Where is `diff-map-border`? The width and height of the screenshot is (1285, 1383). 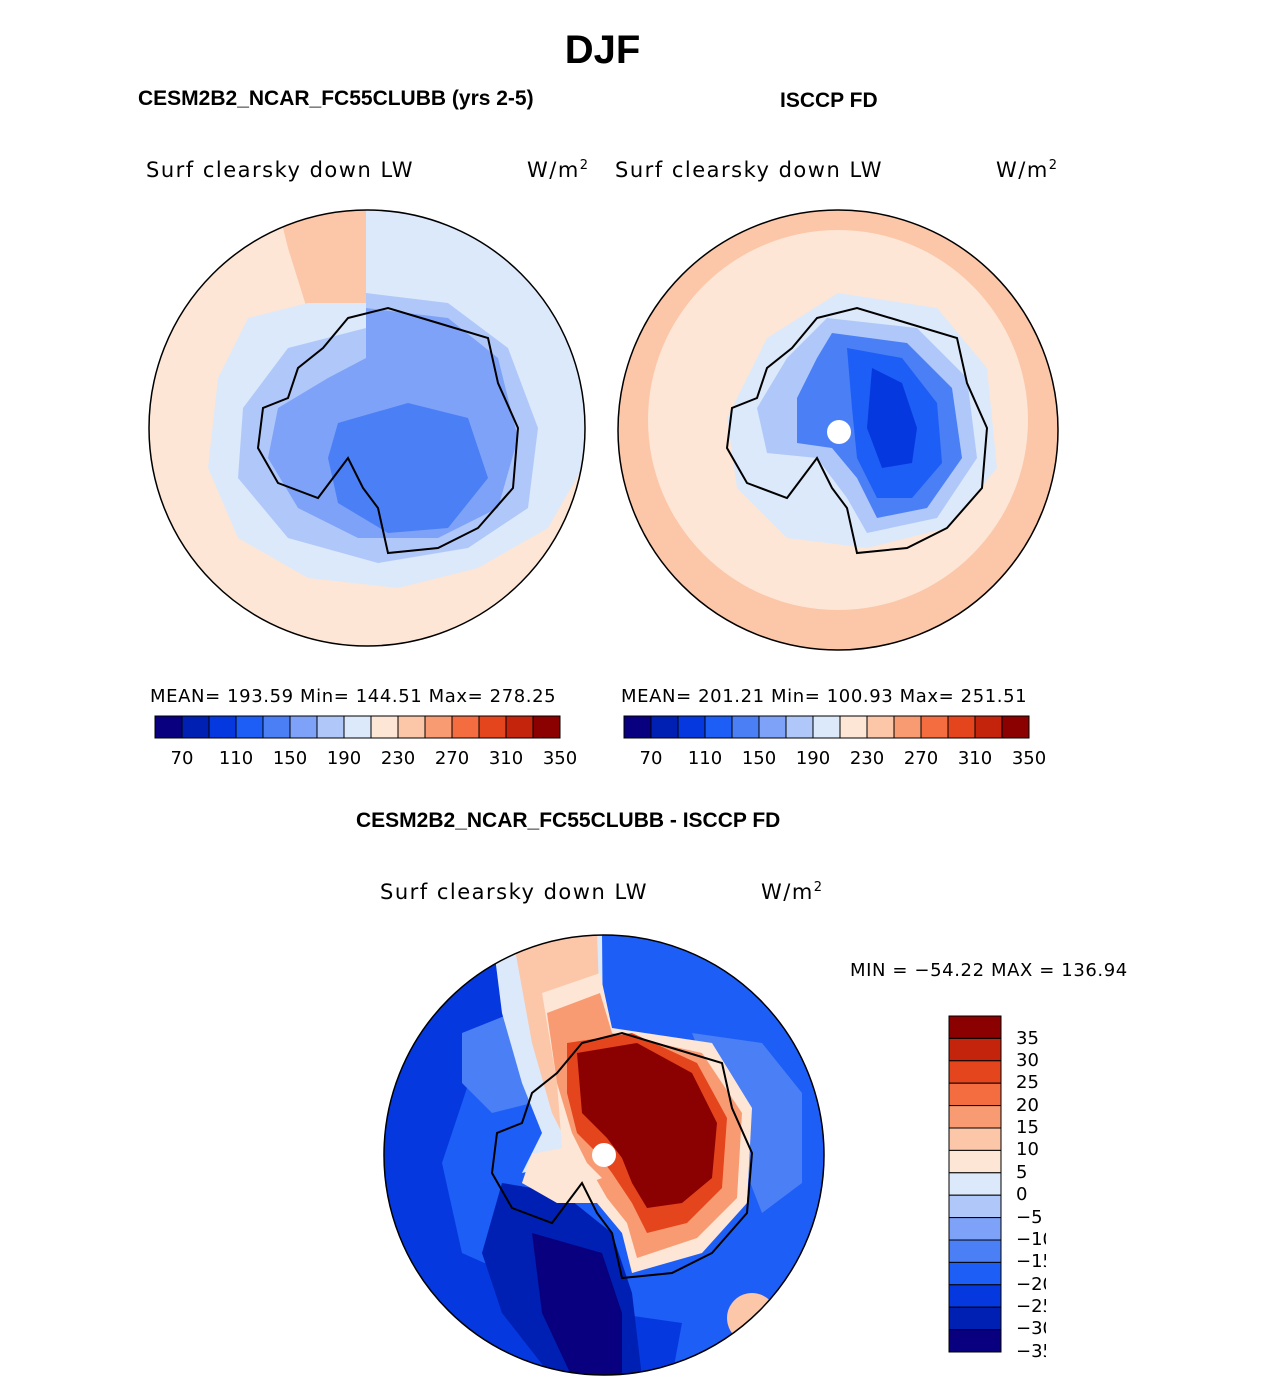 diff-map-border is located at coordinates (604, 1155).